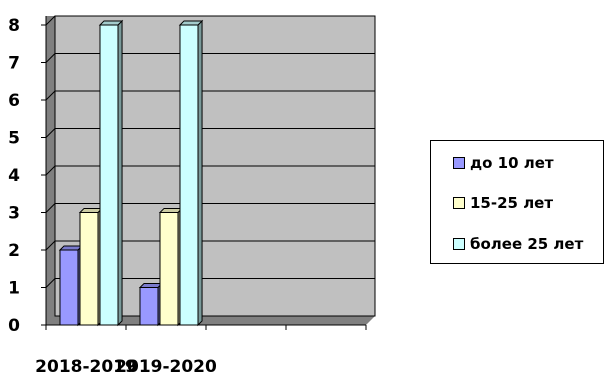  I want to click on legend-item-series-1: до 10 лет, so click(503, 163).